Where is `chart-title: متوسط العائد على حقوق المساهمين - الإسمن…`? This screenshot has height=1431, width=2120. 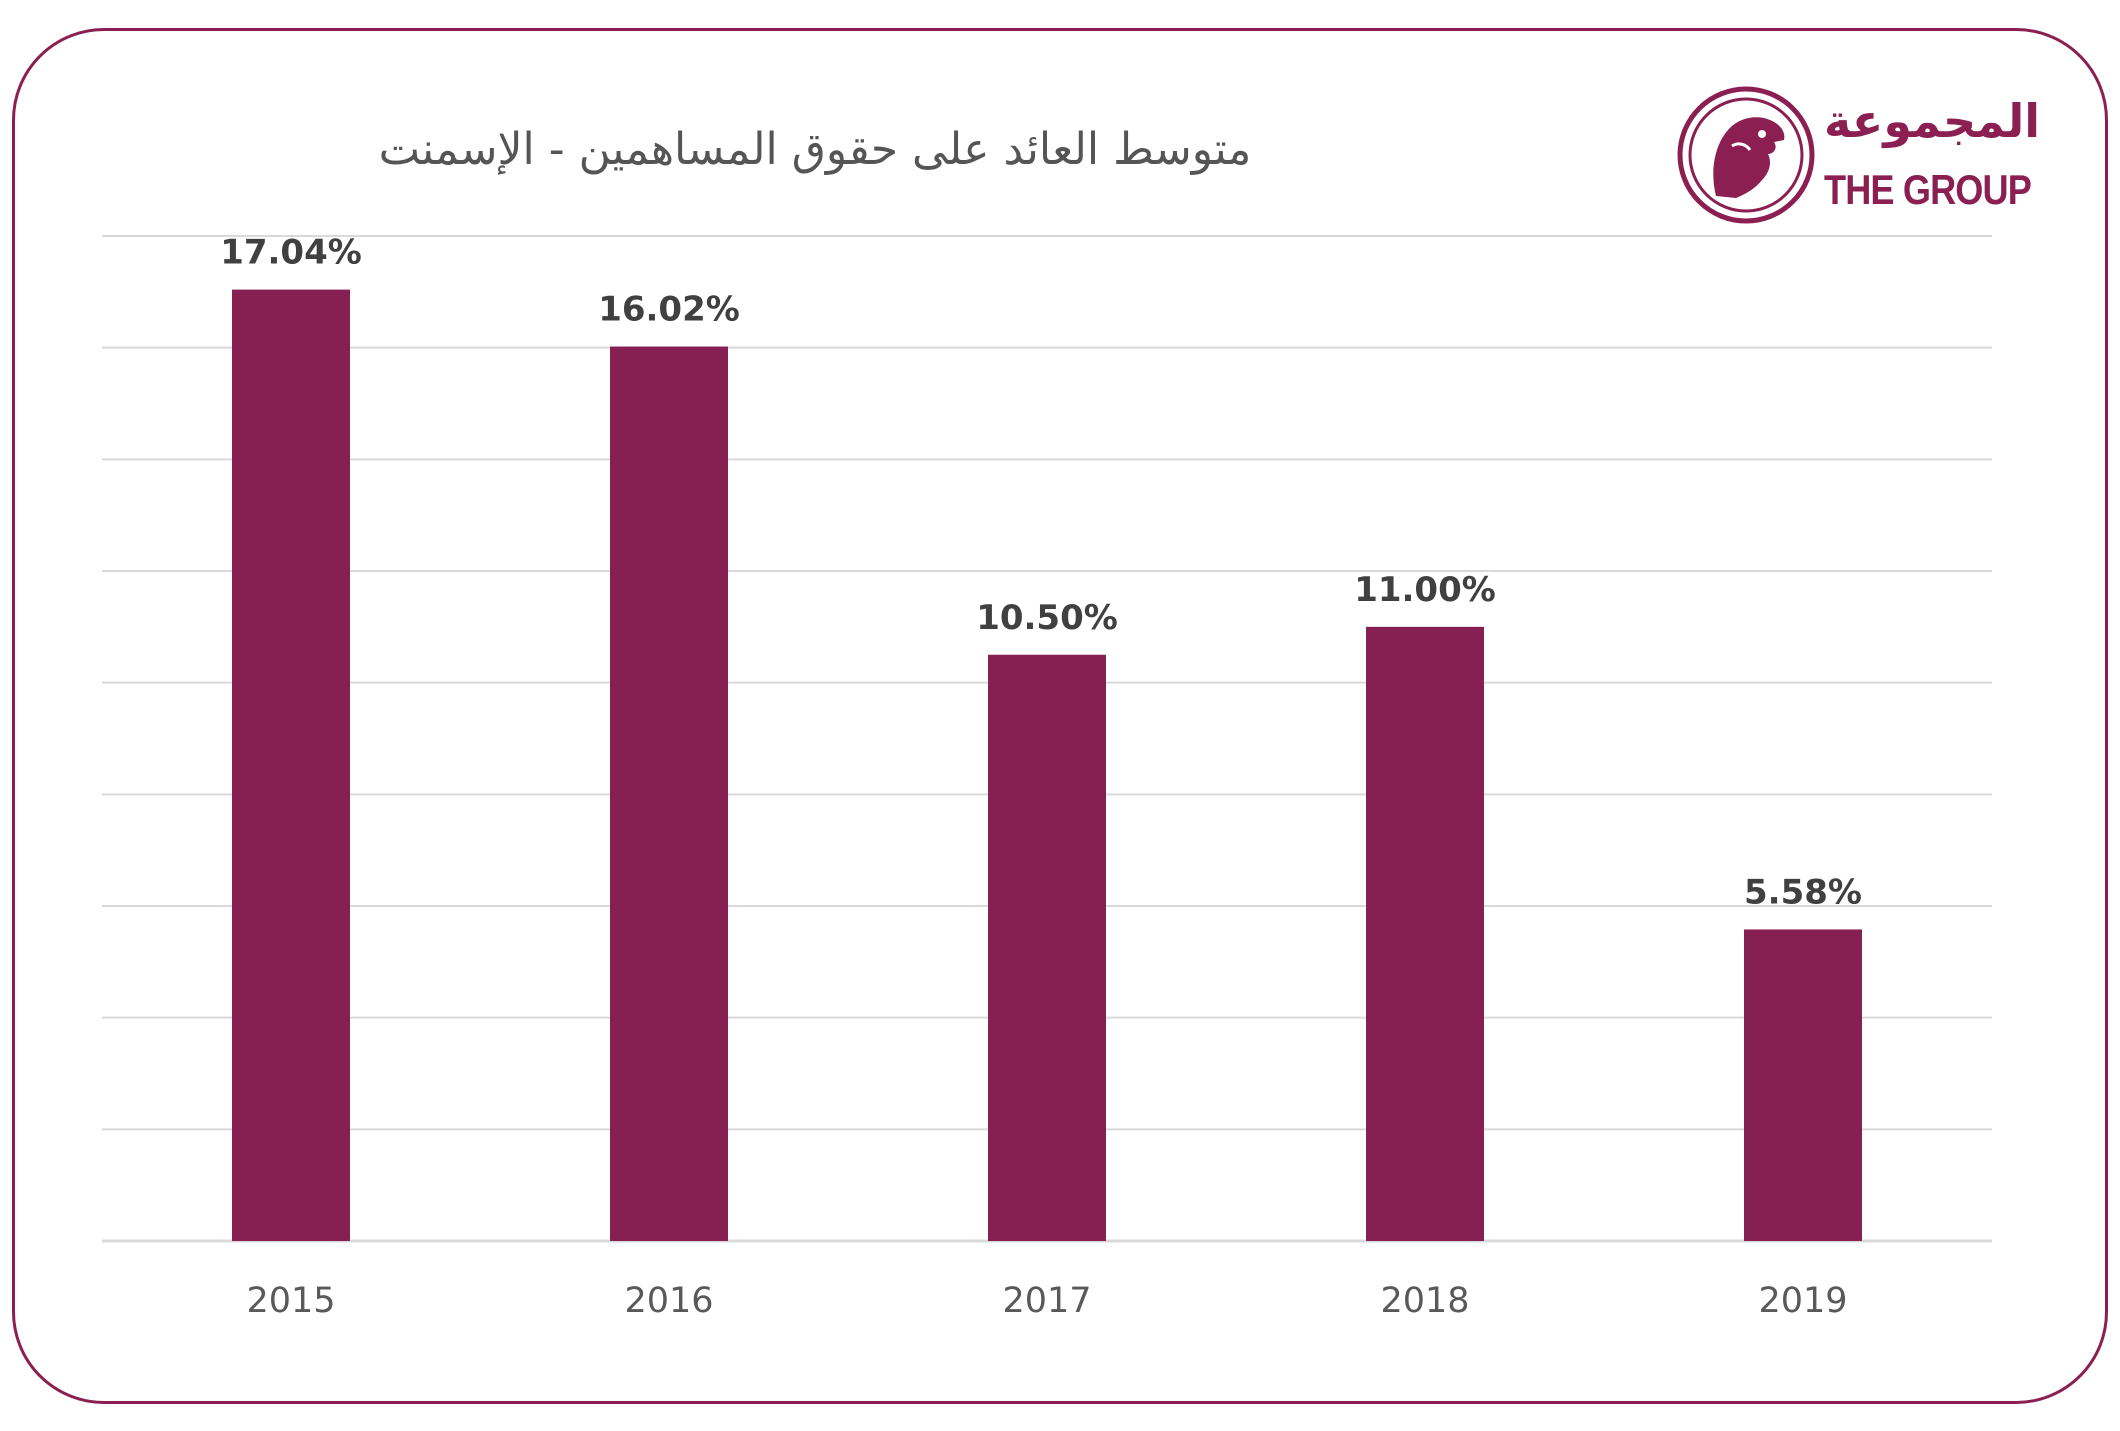 chart-title: متوسط العائد على حقوق المساهمين - الإسمن… is located at coordinates (815, 149).